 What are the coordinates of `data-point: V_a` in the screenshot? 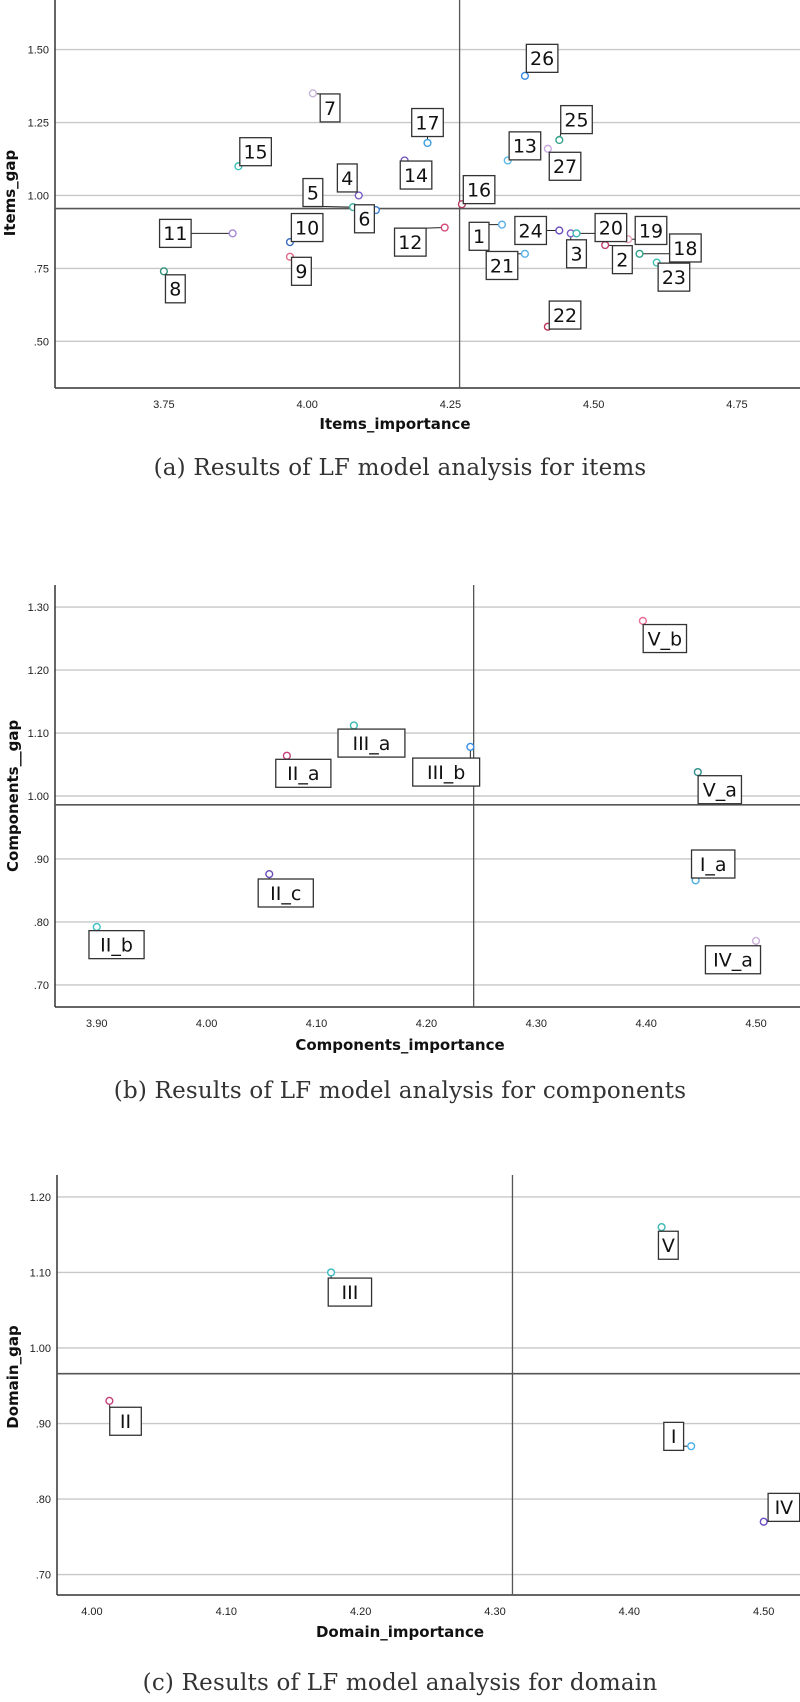 It's located at (718, 786).